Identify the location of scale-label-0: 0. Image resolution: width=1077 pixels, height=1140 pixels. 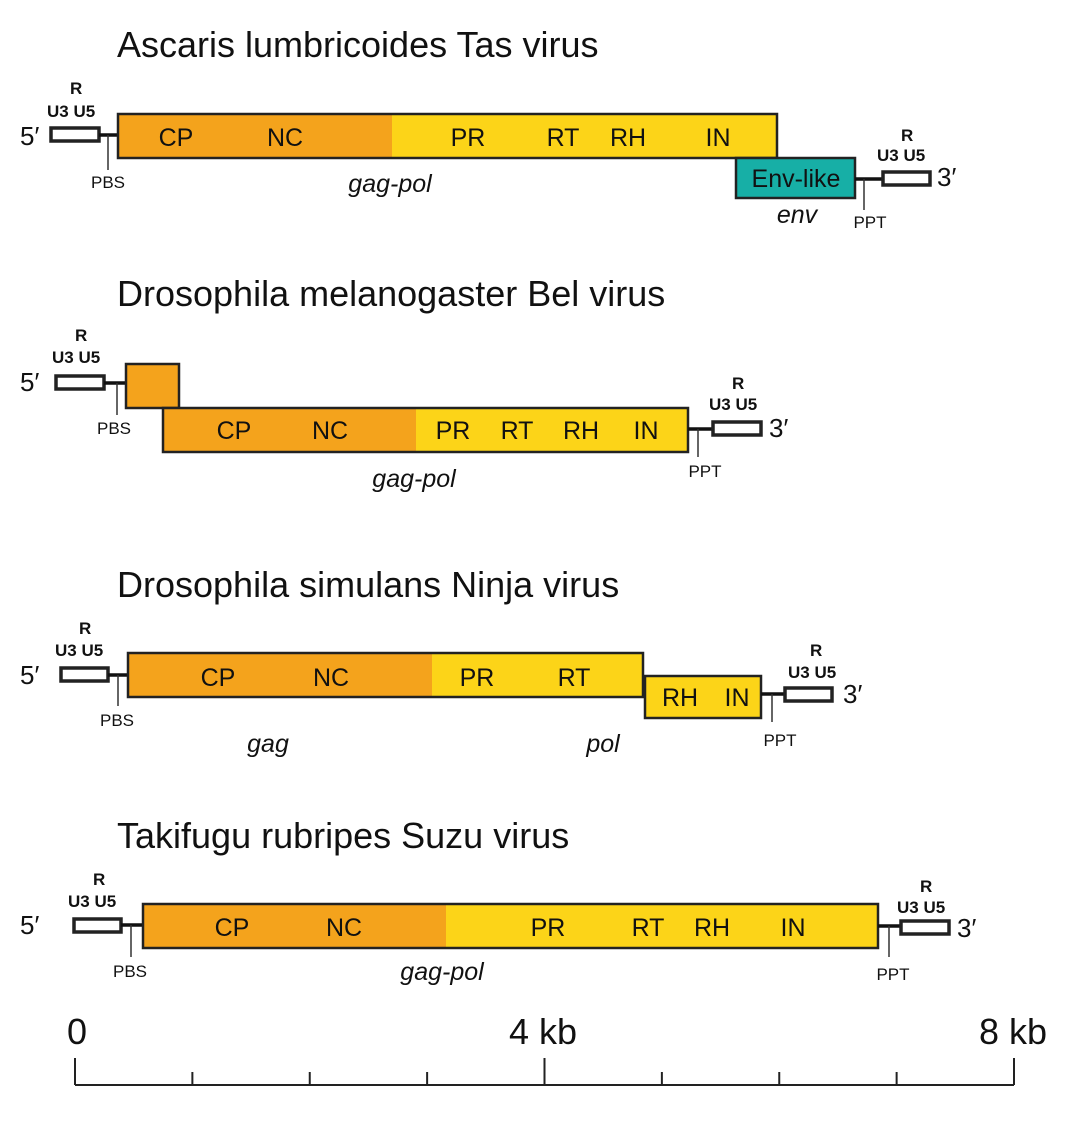
(77, 1031).